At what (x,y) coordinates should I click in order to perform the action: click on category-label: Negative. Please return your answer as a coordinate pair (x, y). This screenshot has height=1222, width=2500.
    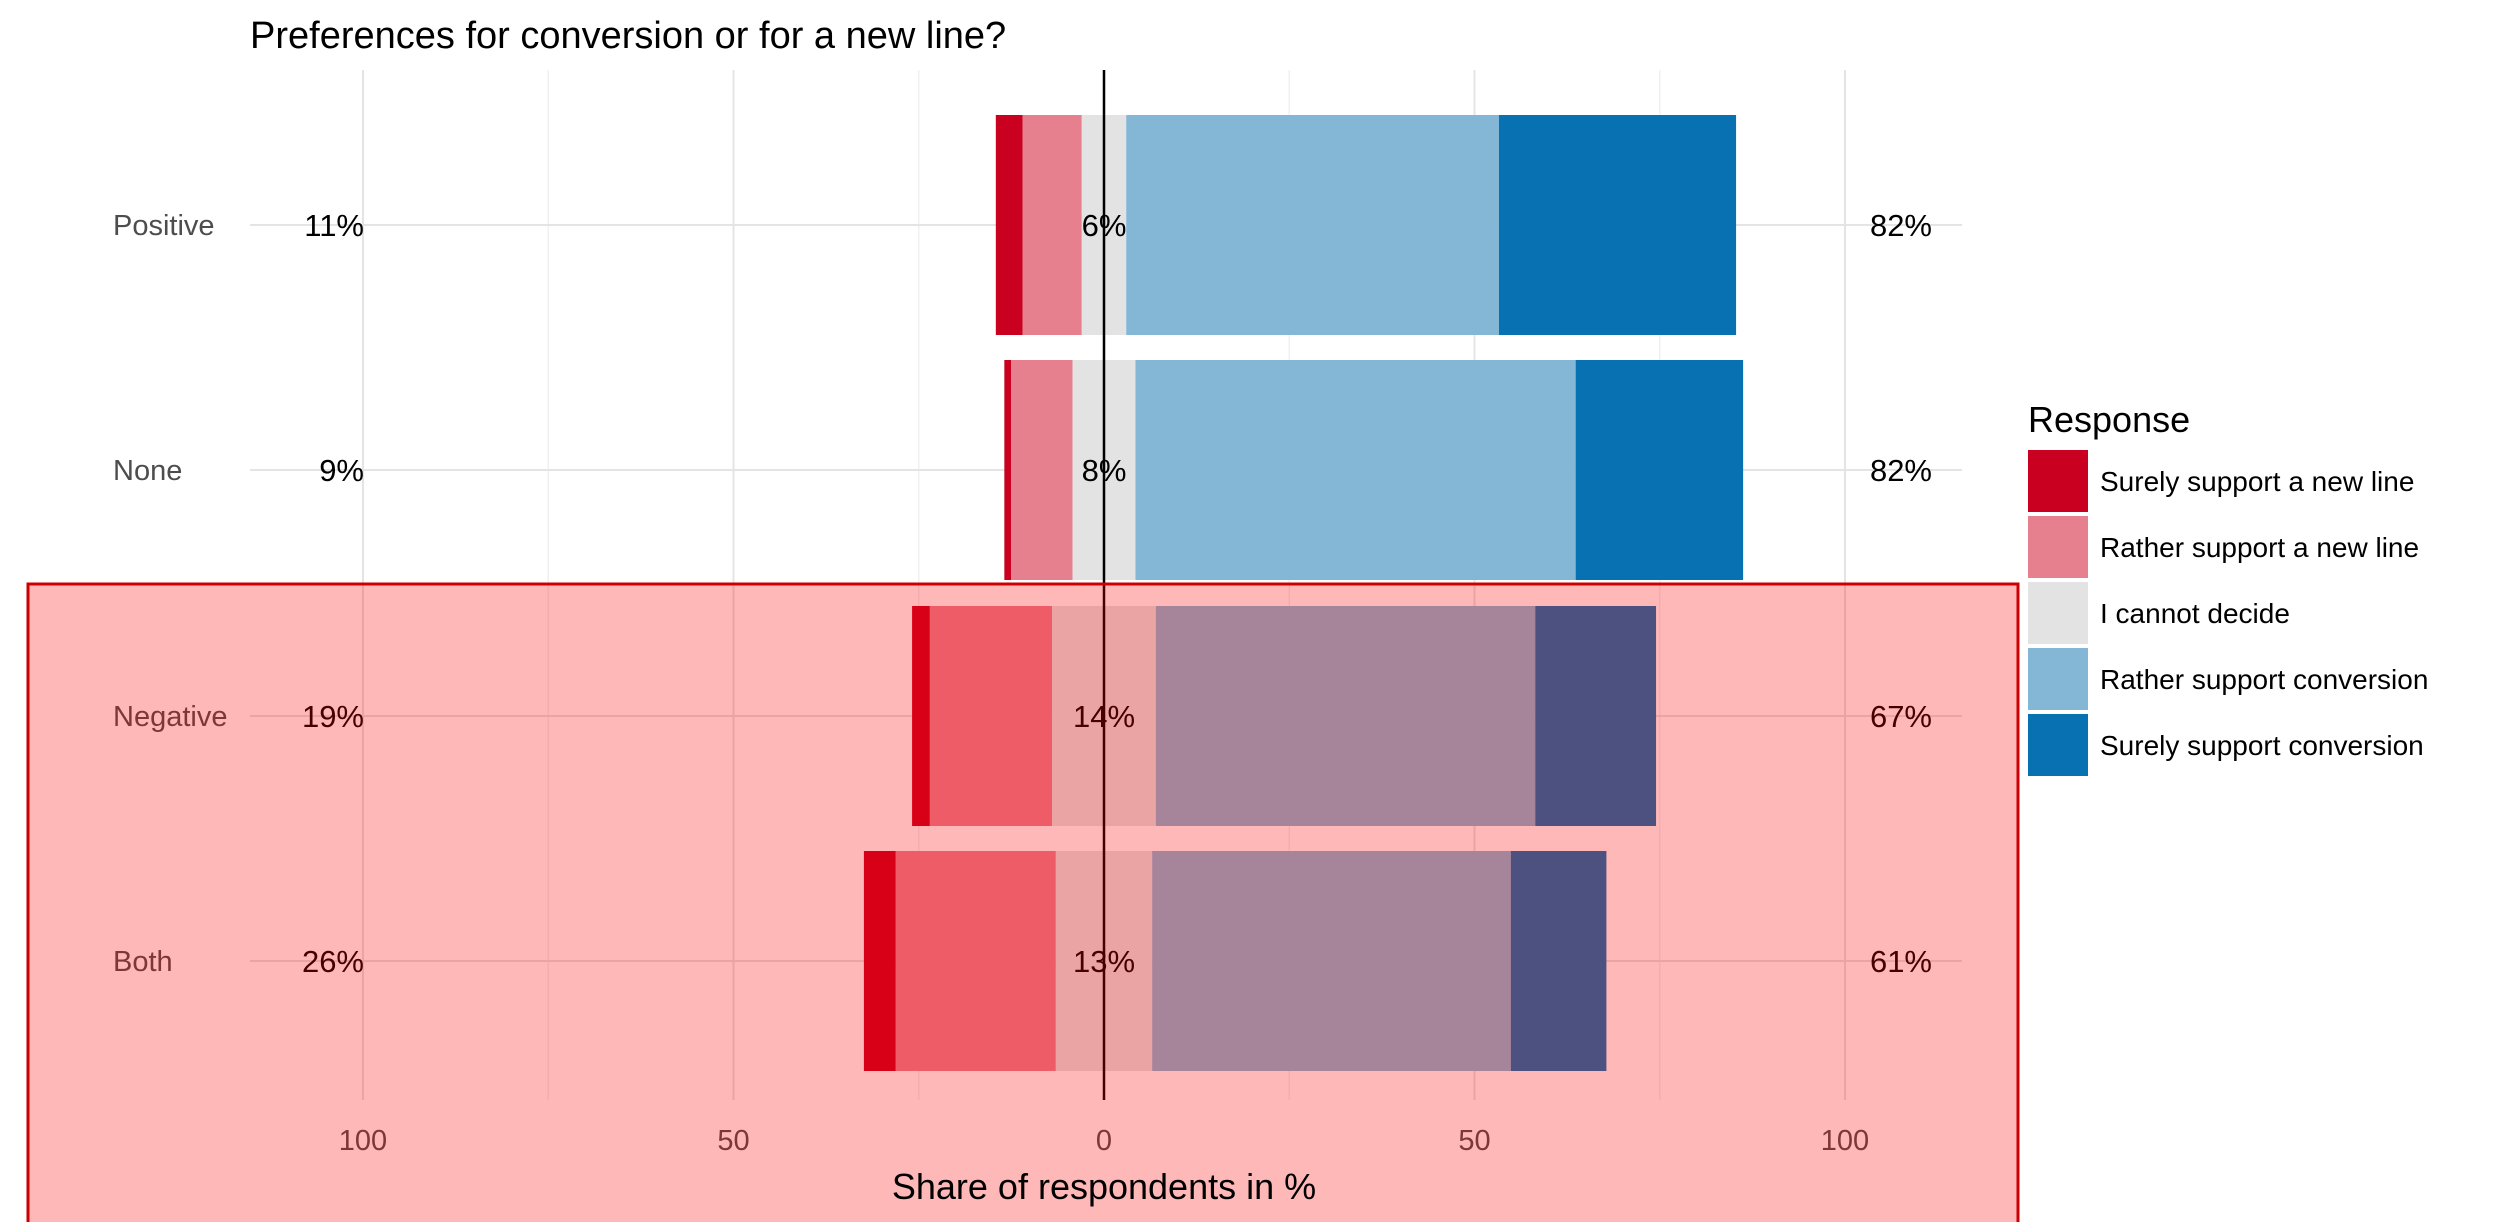
    Looking at the image, I should click on (170, 717).